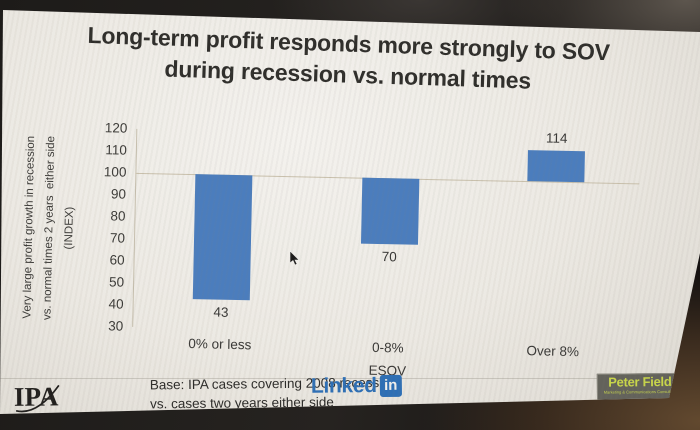 This screenshot has width=700, height=430. I want to click on linkedin-logo: Linked in, so click(356, 386).